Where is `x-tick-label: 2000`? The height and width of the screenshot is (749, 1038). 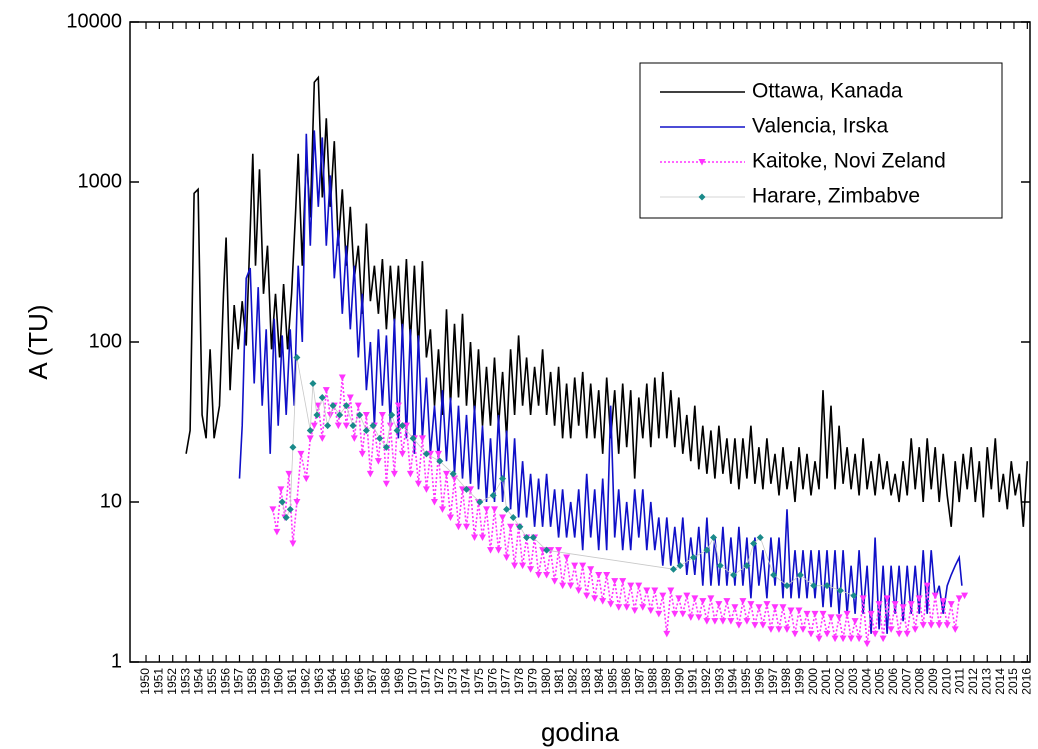 x-tick-label: 2000 is located at coordinates (813, 681).